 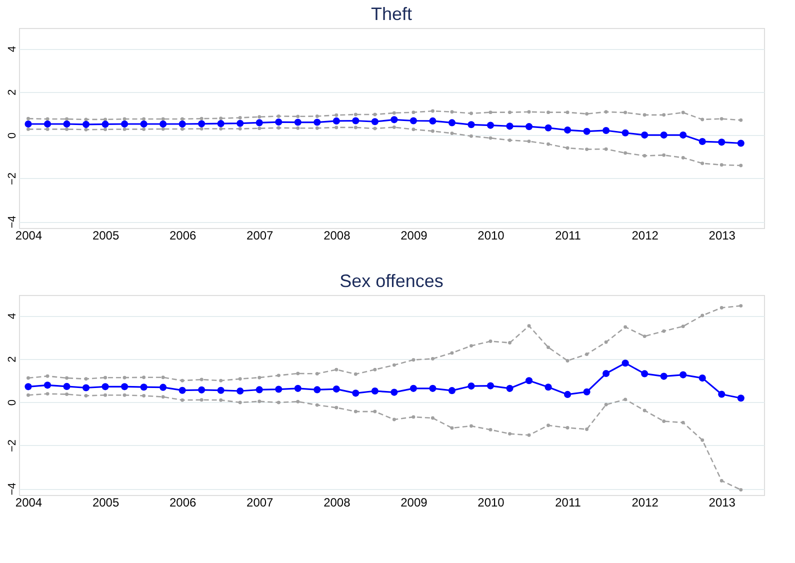 I want to click on chart-title: Theft, so click(x=391, y=14).